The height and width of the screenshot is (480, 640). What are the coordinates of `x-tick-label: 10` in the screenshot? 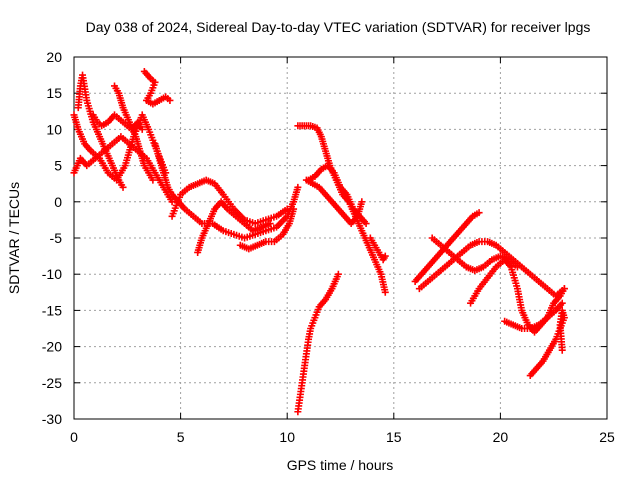 It's located at (287, 437).